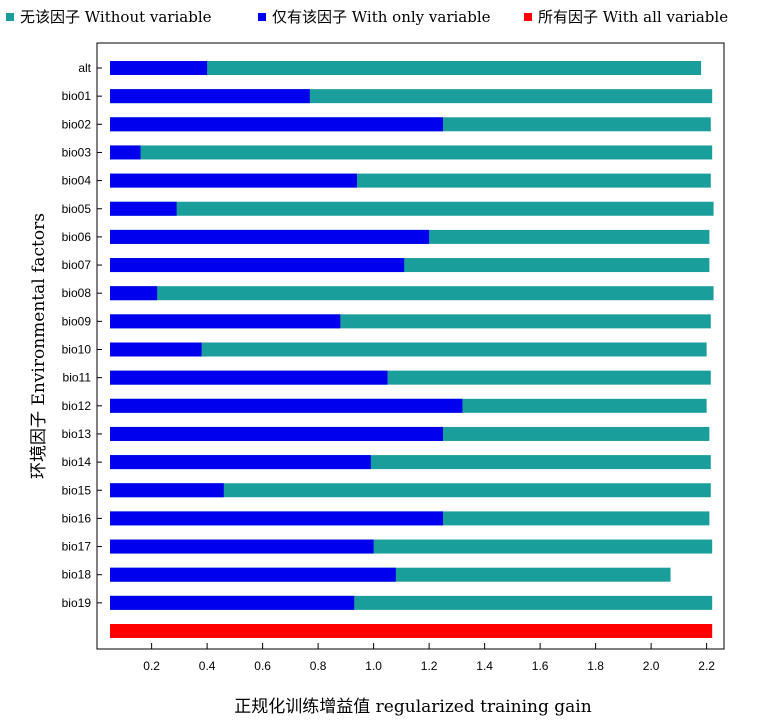 The width and height of the screenshot is (764, 724). Describe the element at coordinates (77, 490) in the screenshot. I see `y-tick-label-bio15: bio15` at that location.